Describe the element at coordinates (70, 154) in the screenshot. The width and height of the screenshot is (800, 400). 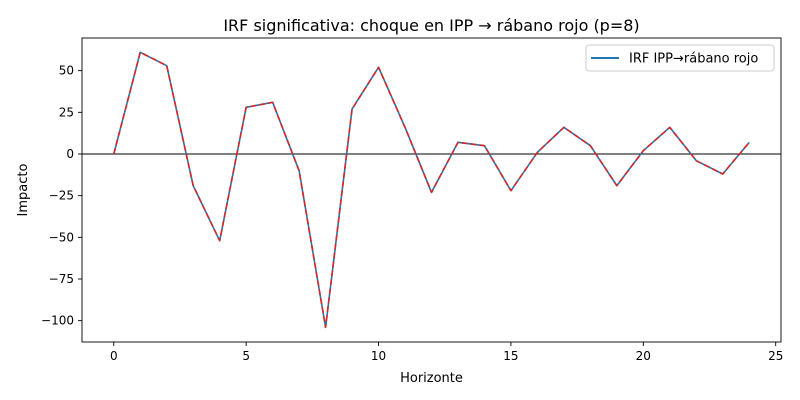
I see `y-tick-label: 0` at that location.